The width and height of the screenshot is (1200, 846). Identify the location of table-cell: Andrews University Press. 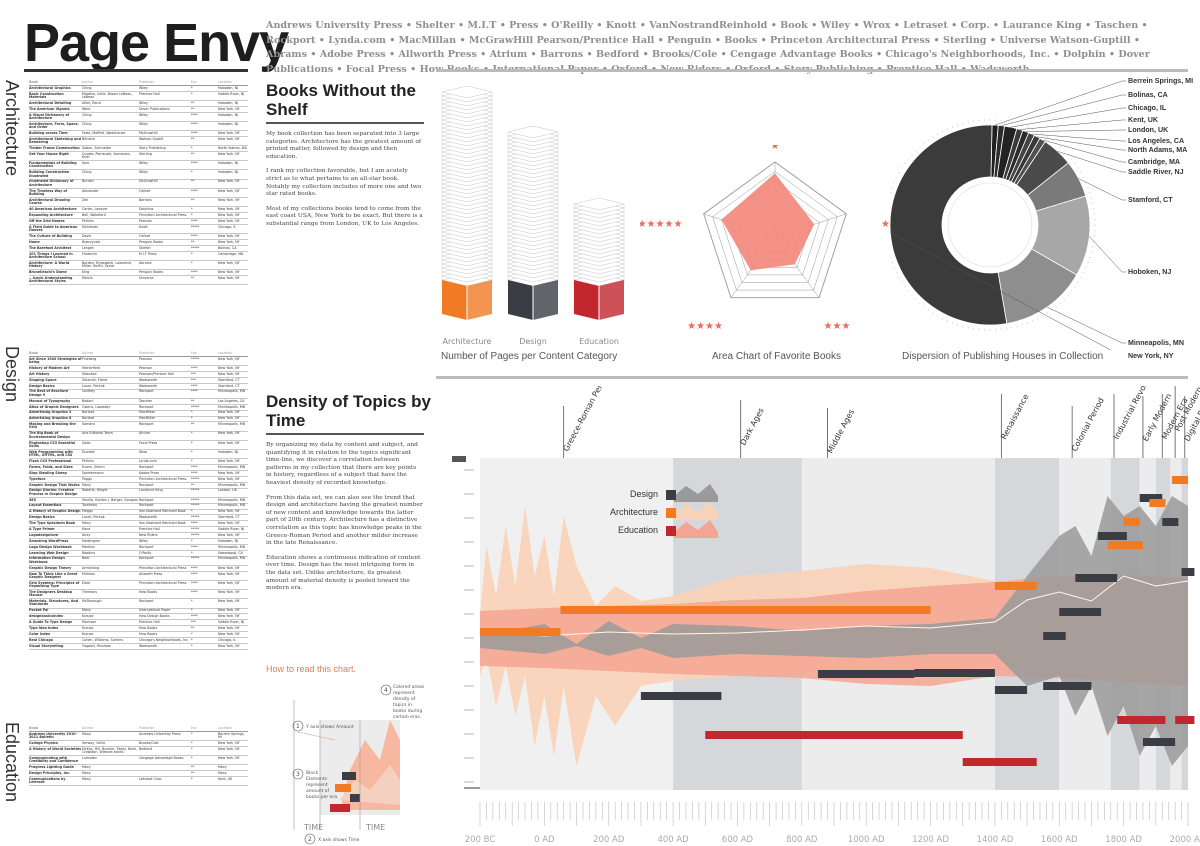
(160, 733).